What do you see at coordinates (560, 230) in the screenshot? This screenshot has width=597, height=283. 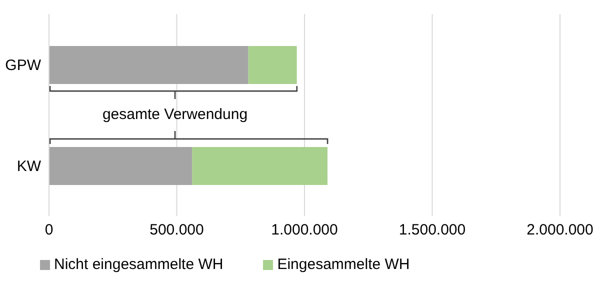 I see `x-tick-label: 2.000.000` at bounding box center [560, 230].